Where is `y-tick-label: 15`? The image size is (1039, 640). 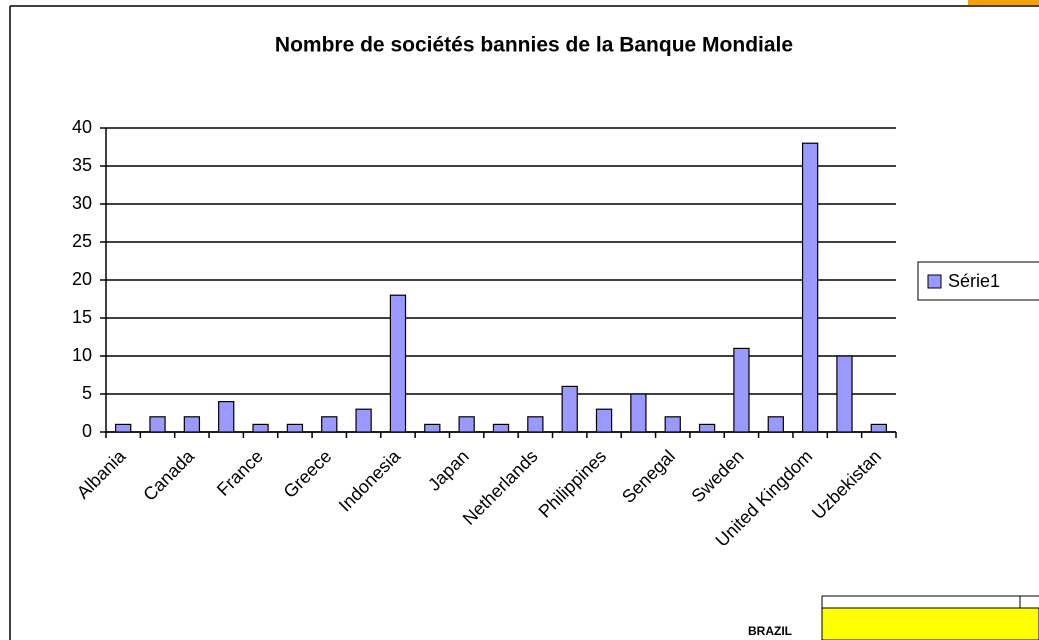
y-tick-label: 15 is located at coordinates (82, 317).